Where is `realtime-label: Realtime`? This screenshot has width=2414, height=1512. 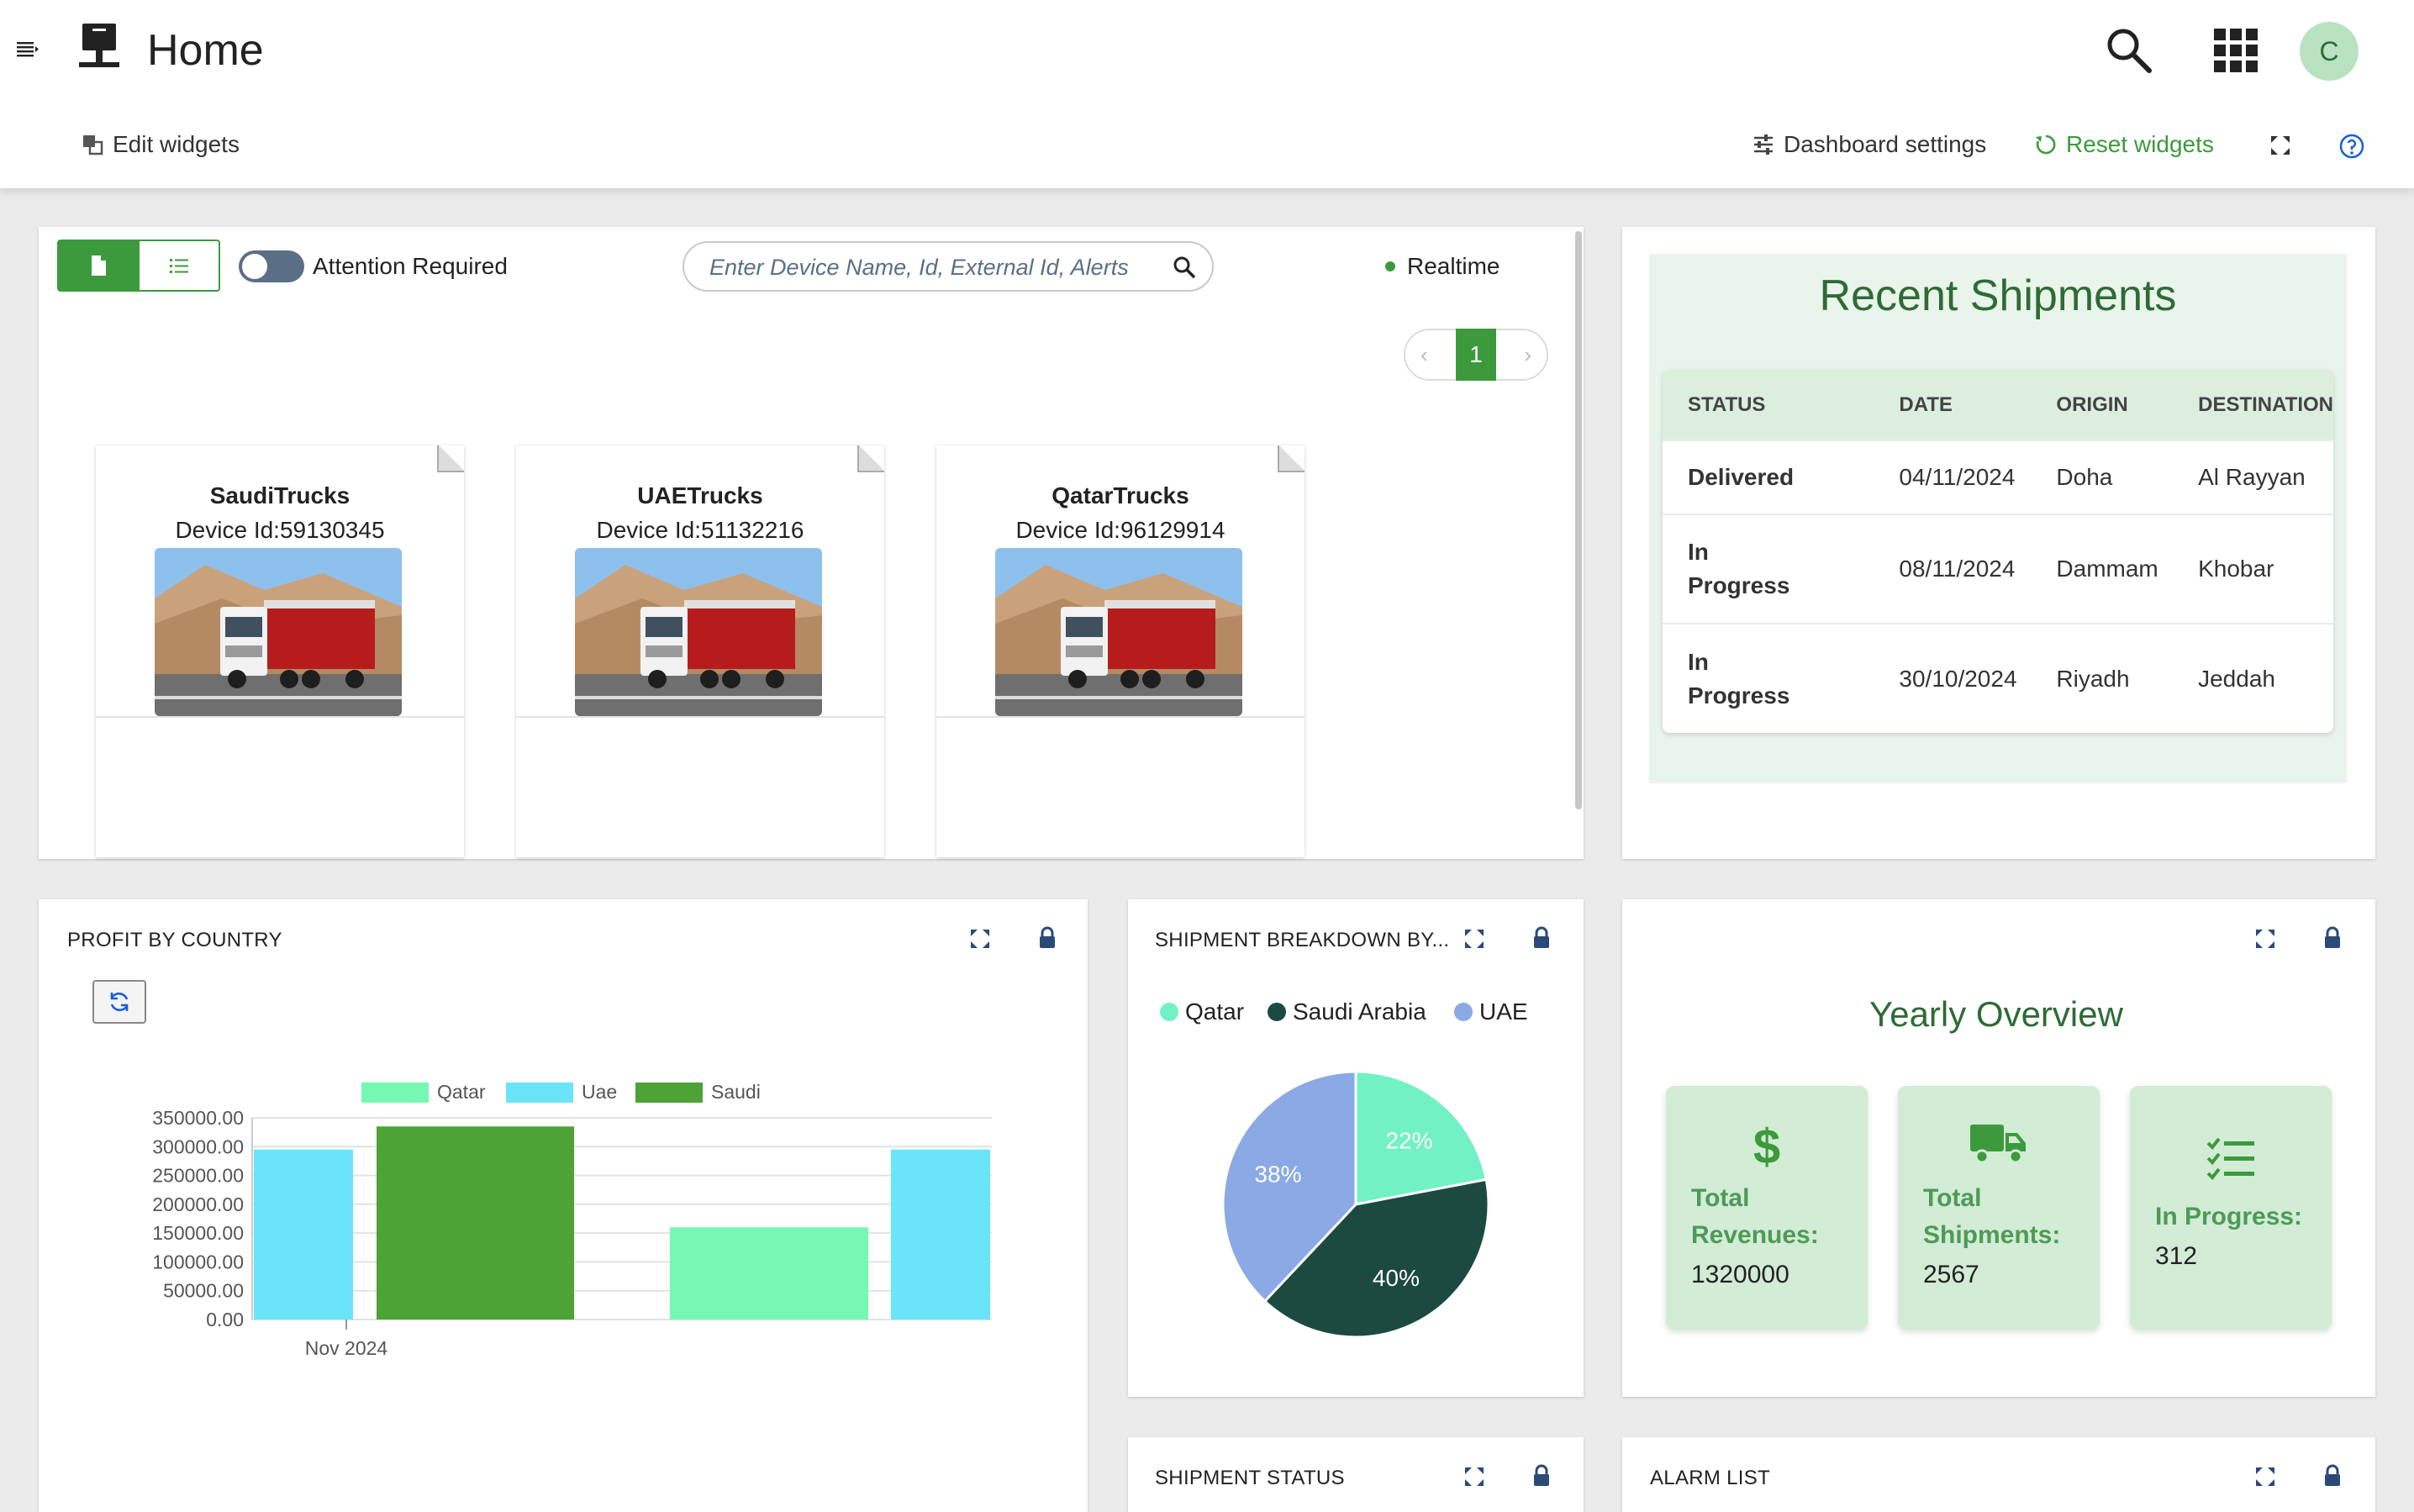
realtime-label: Realtime is located at coordinates (1453, 266).